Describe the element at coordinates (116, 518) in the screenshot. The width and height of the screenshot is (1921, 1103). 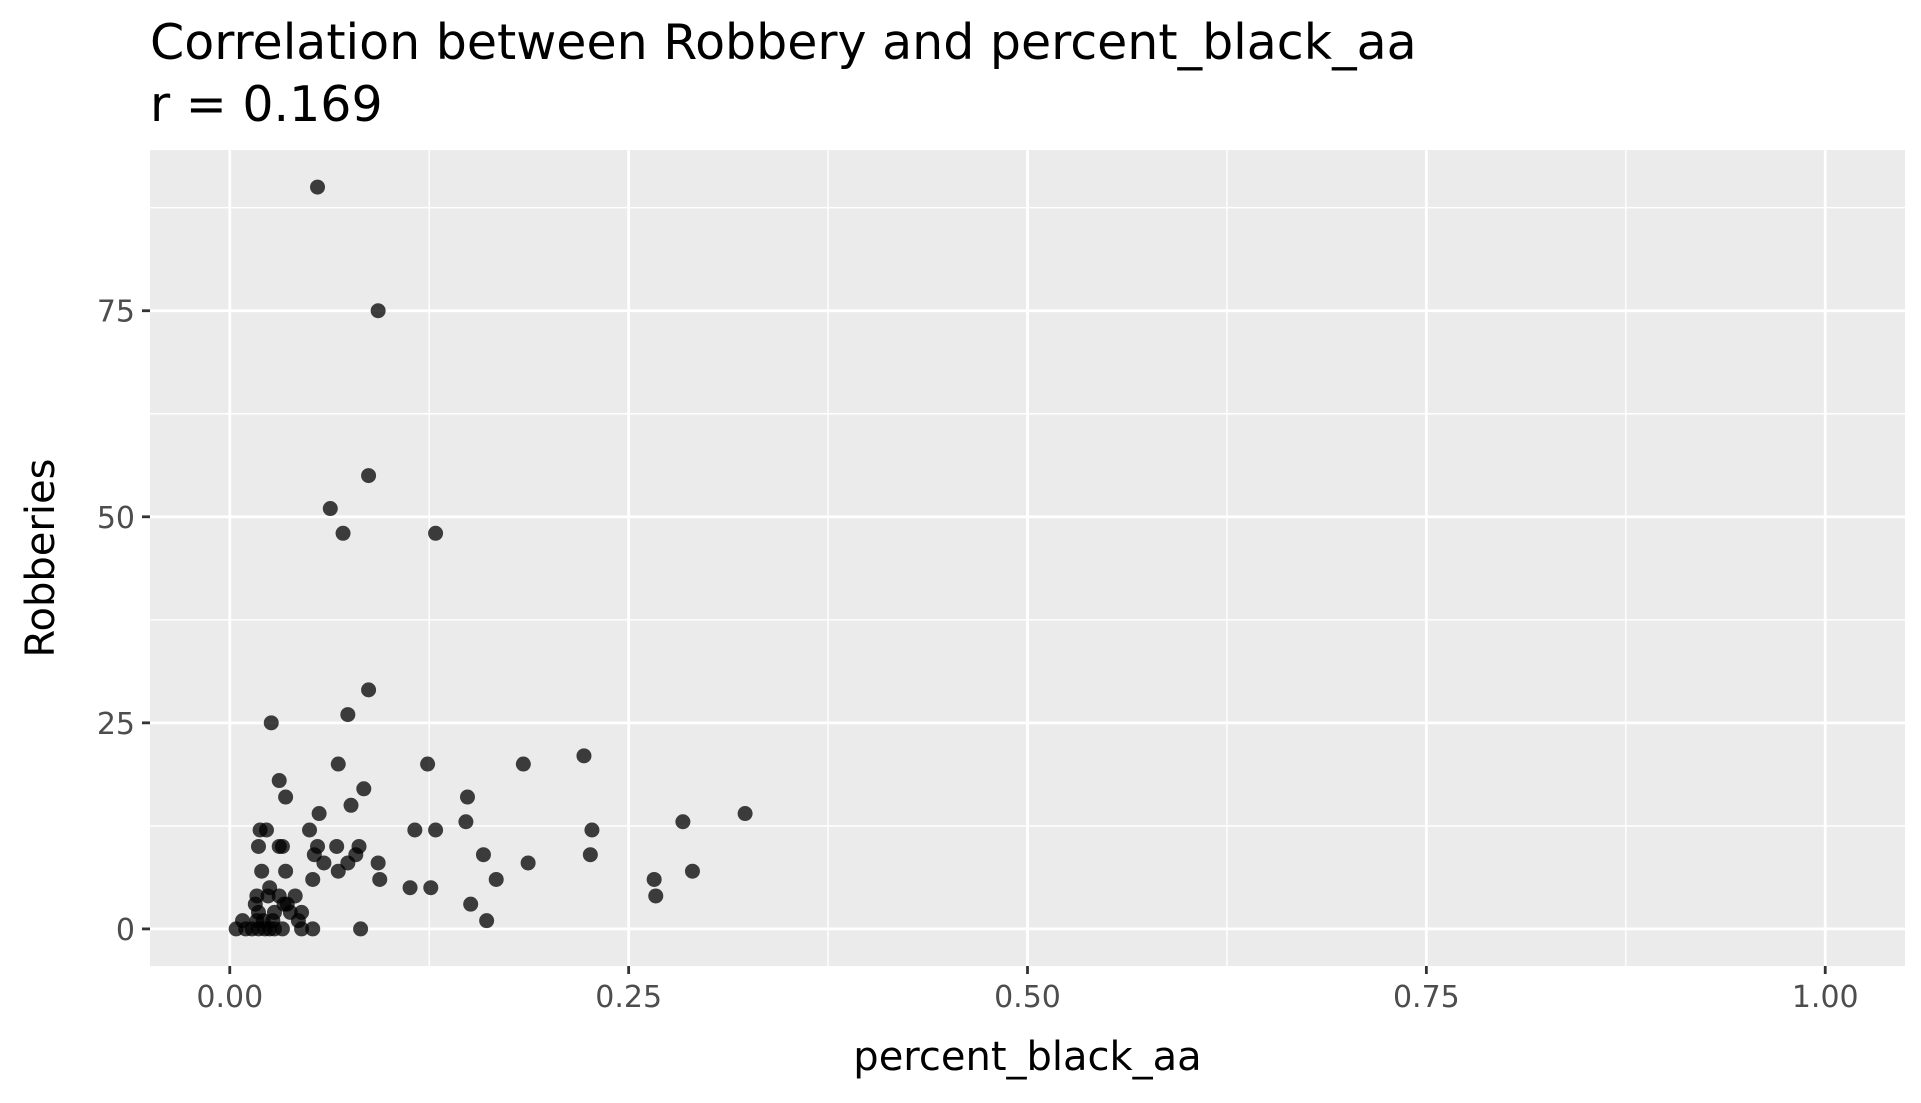
I see `y-tick-label: 50` at that location.